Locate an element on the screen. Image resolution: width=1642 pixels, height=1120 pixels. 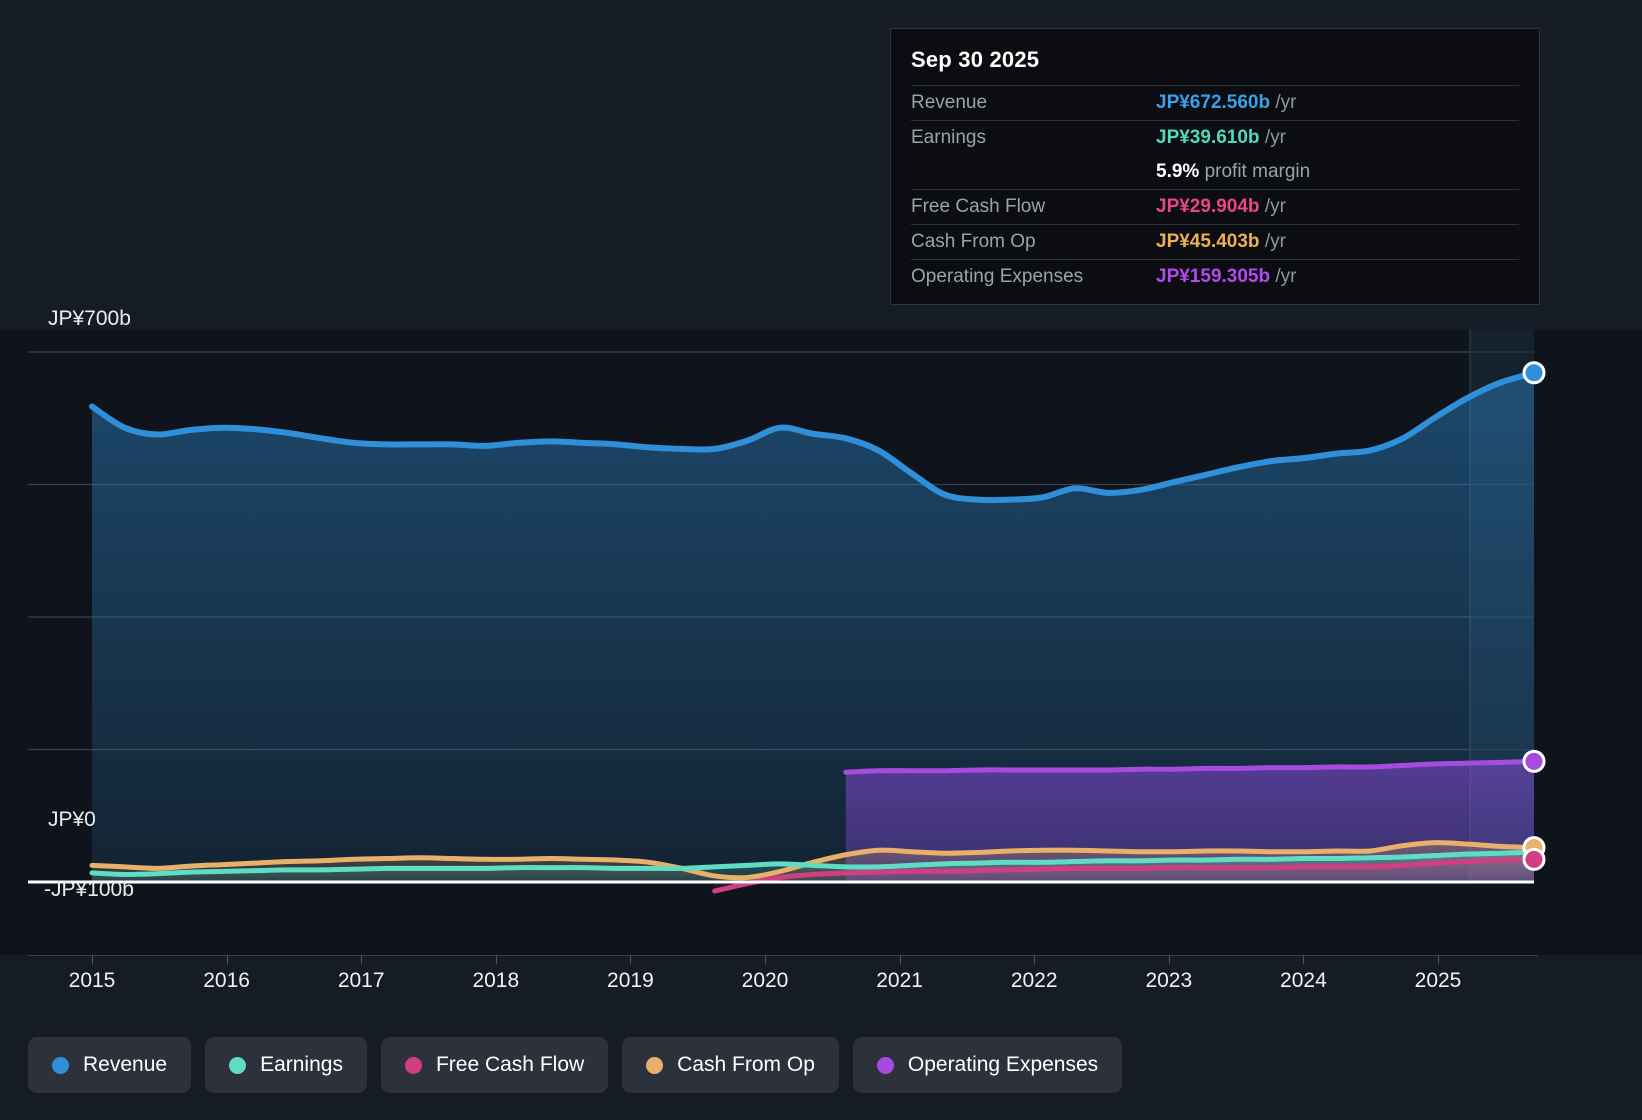
tooltip-value-earnings-unit: /yr is located at coordinates (1275, 137).